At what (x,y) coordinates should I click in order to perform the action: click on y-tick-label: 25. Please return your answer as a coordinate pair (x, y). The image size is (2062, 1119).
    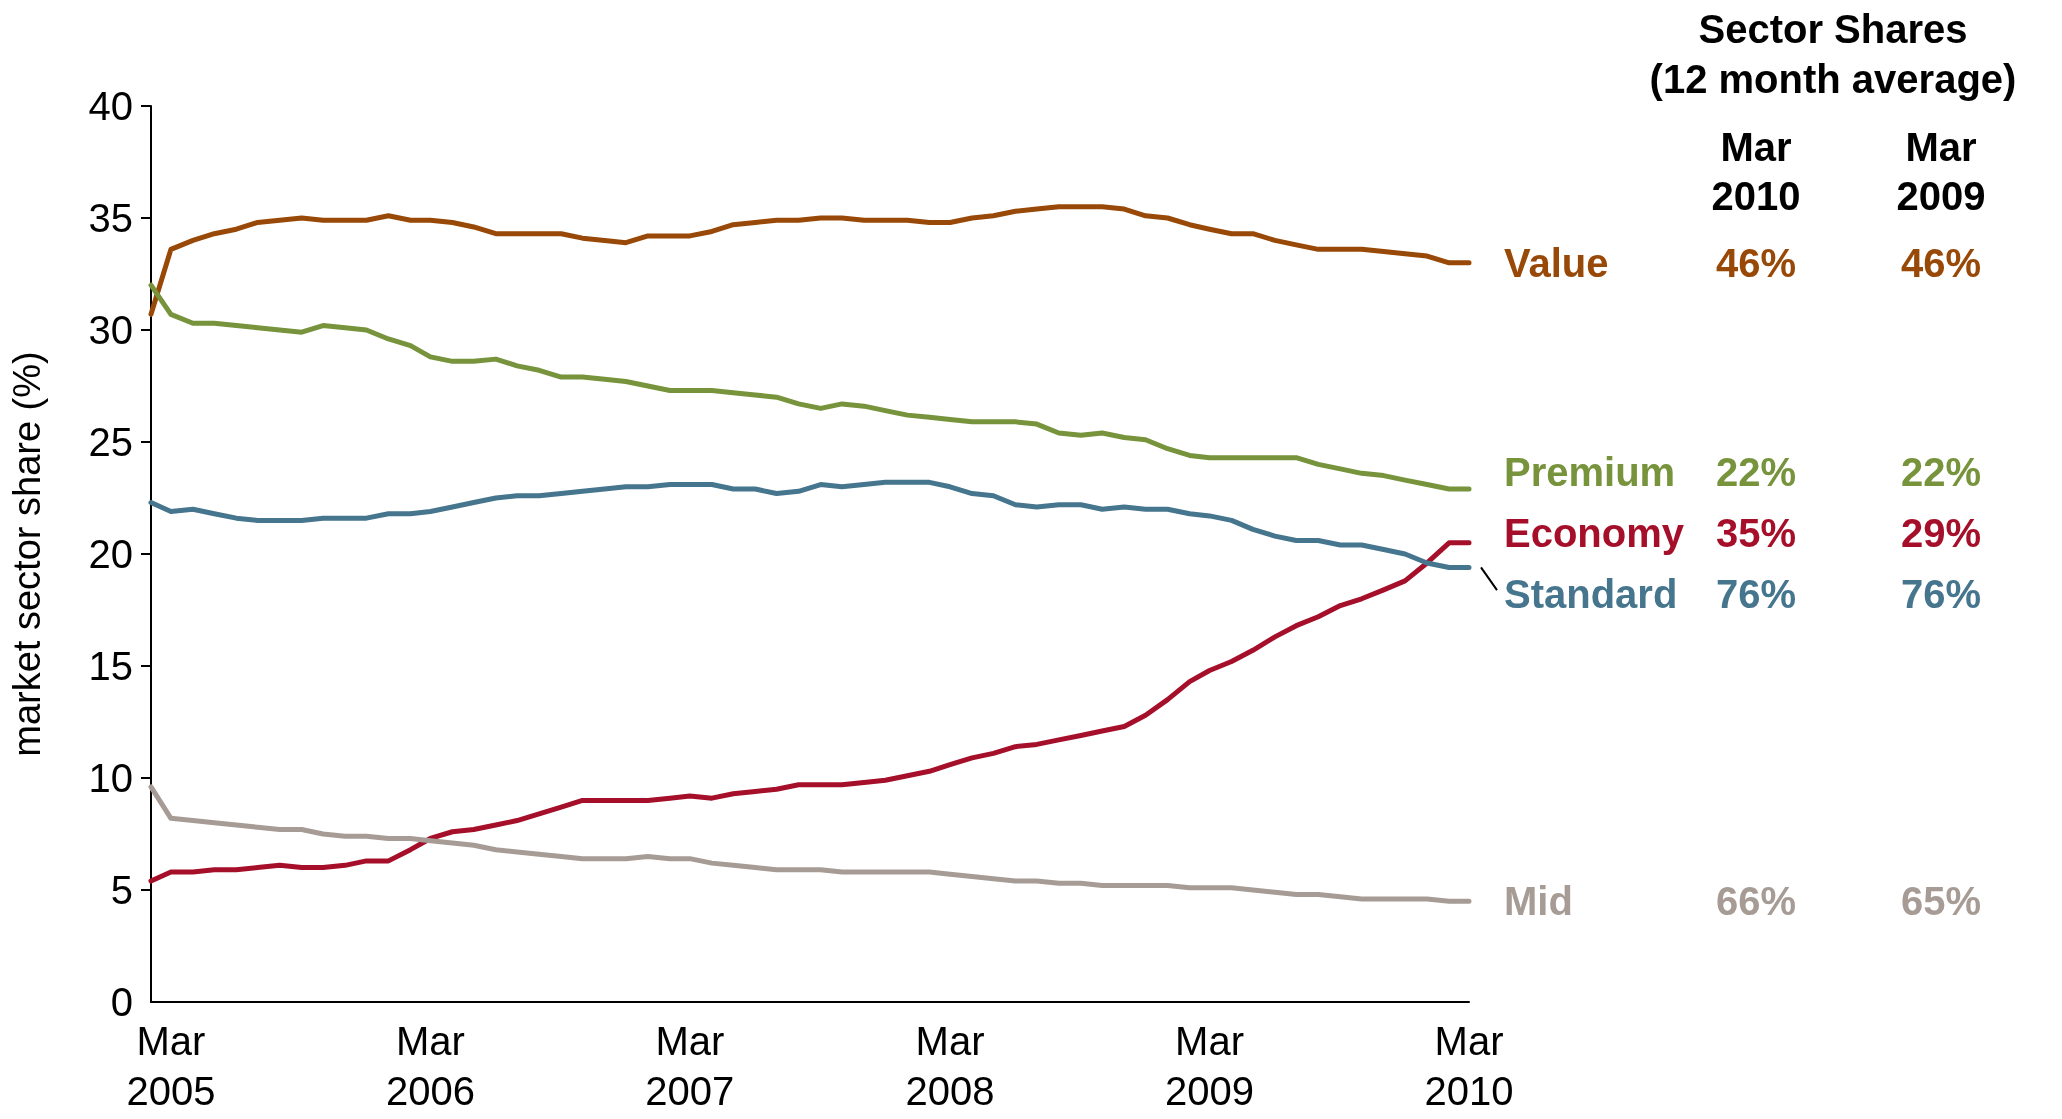
    Looking at the image, I should click on (110, 442).